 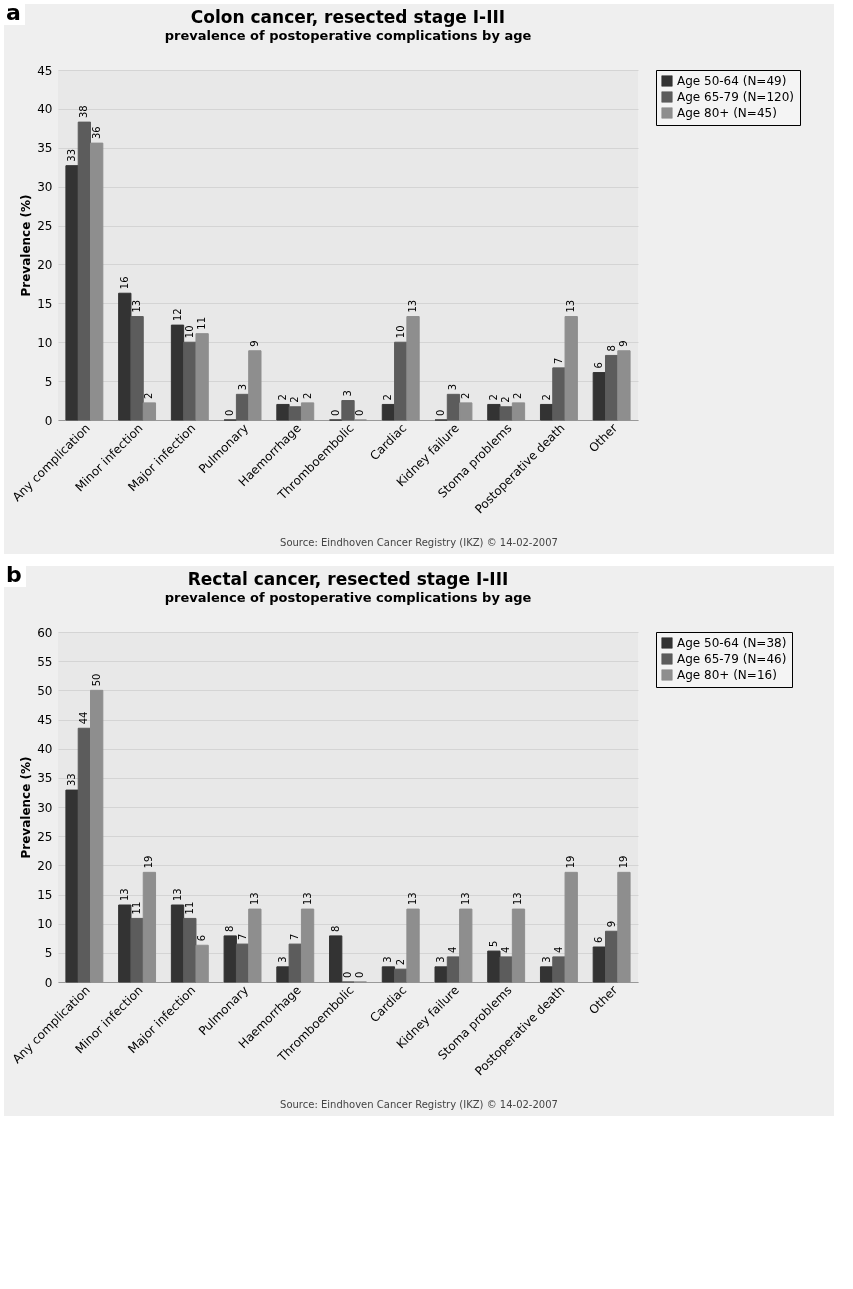 What do you see at coordinates (13, 12) in the screenshot?
I see `text: a` at bounding box center [13, 12].